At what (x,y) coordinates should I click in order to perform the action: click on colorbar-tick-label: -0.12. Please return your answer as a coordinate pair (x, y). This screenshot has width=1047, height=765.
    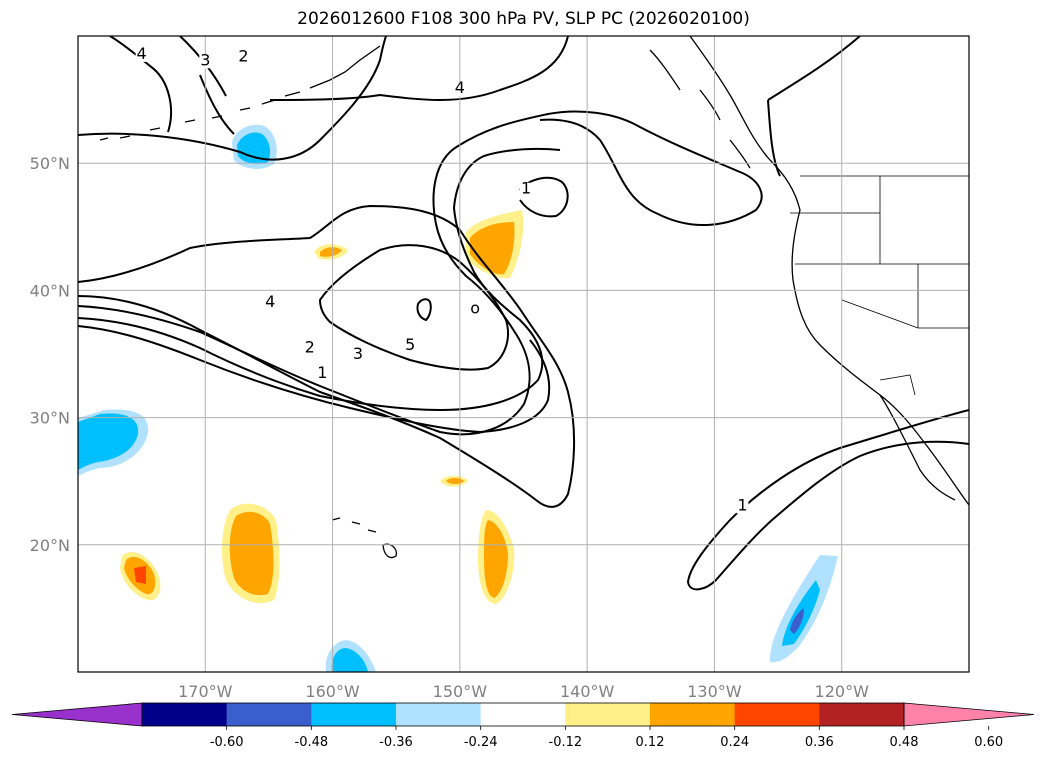
    Looking at the image, I should click on (566, 742).